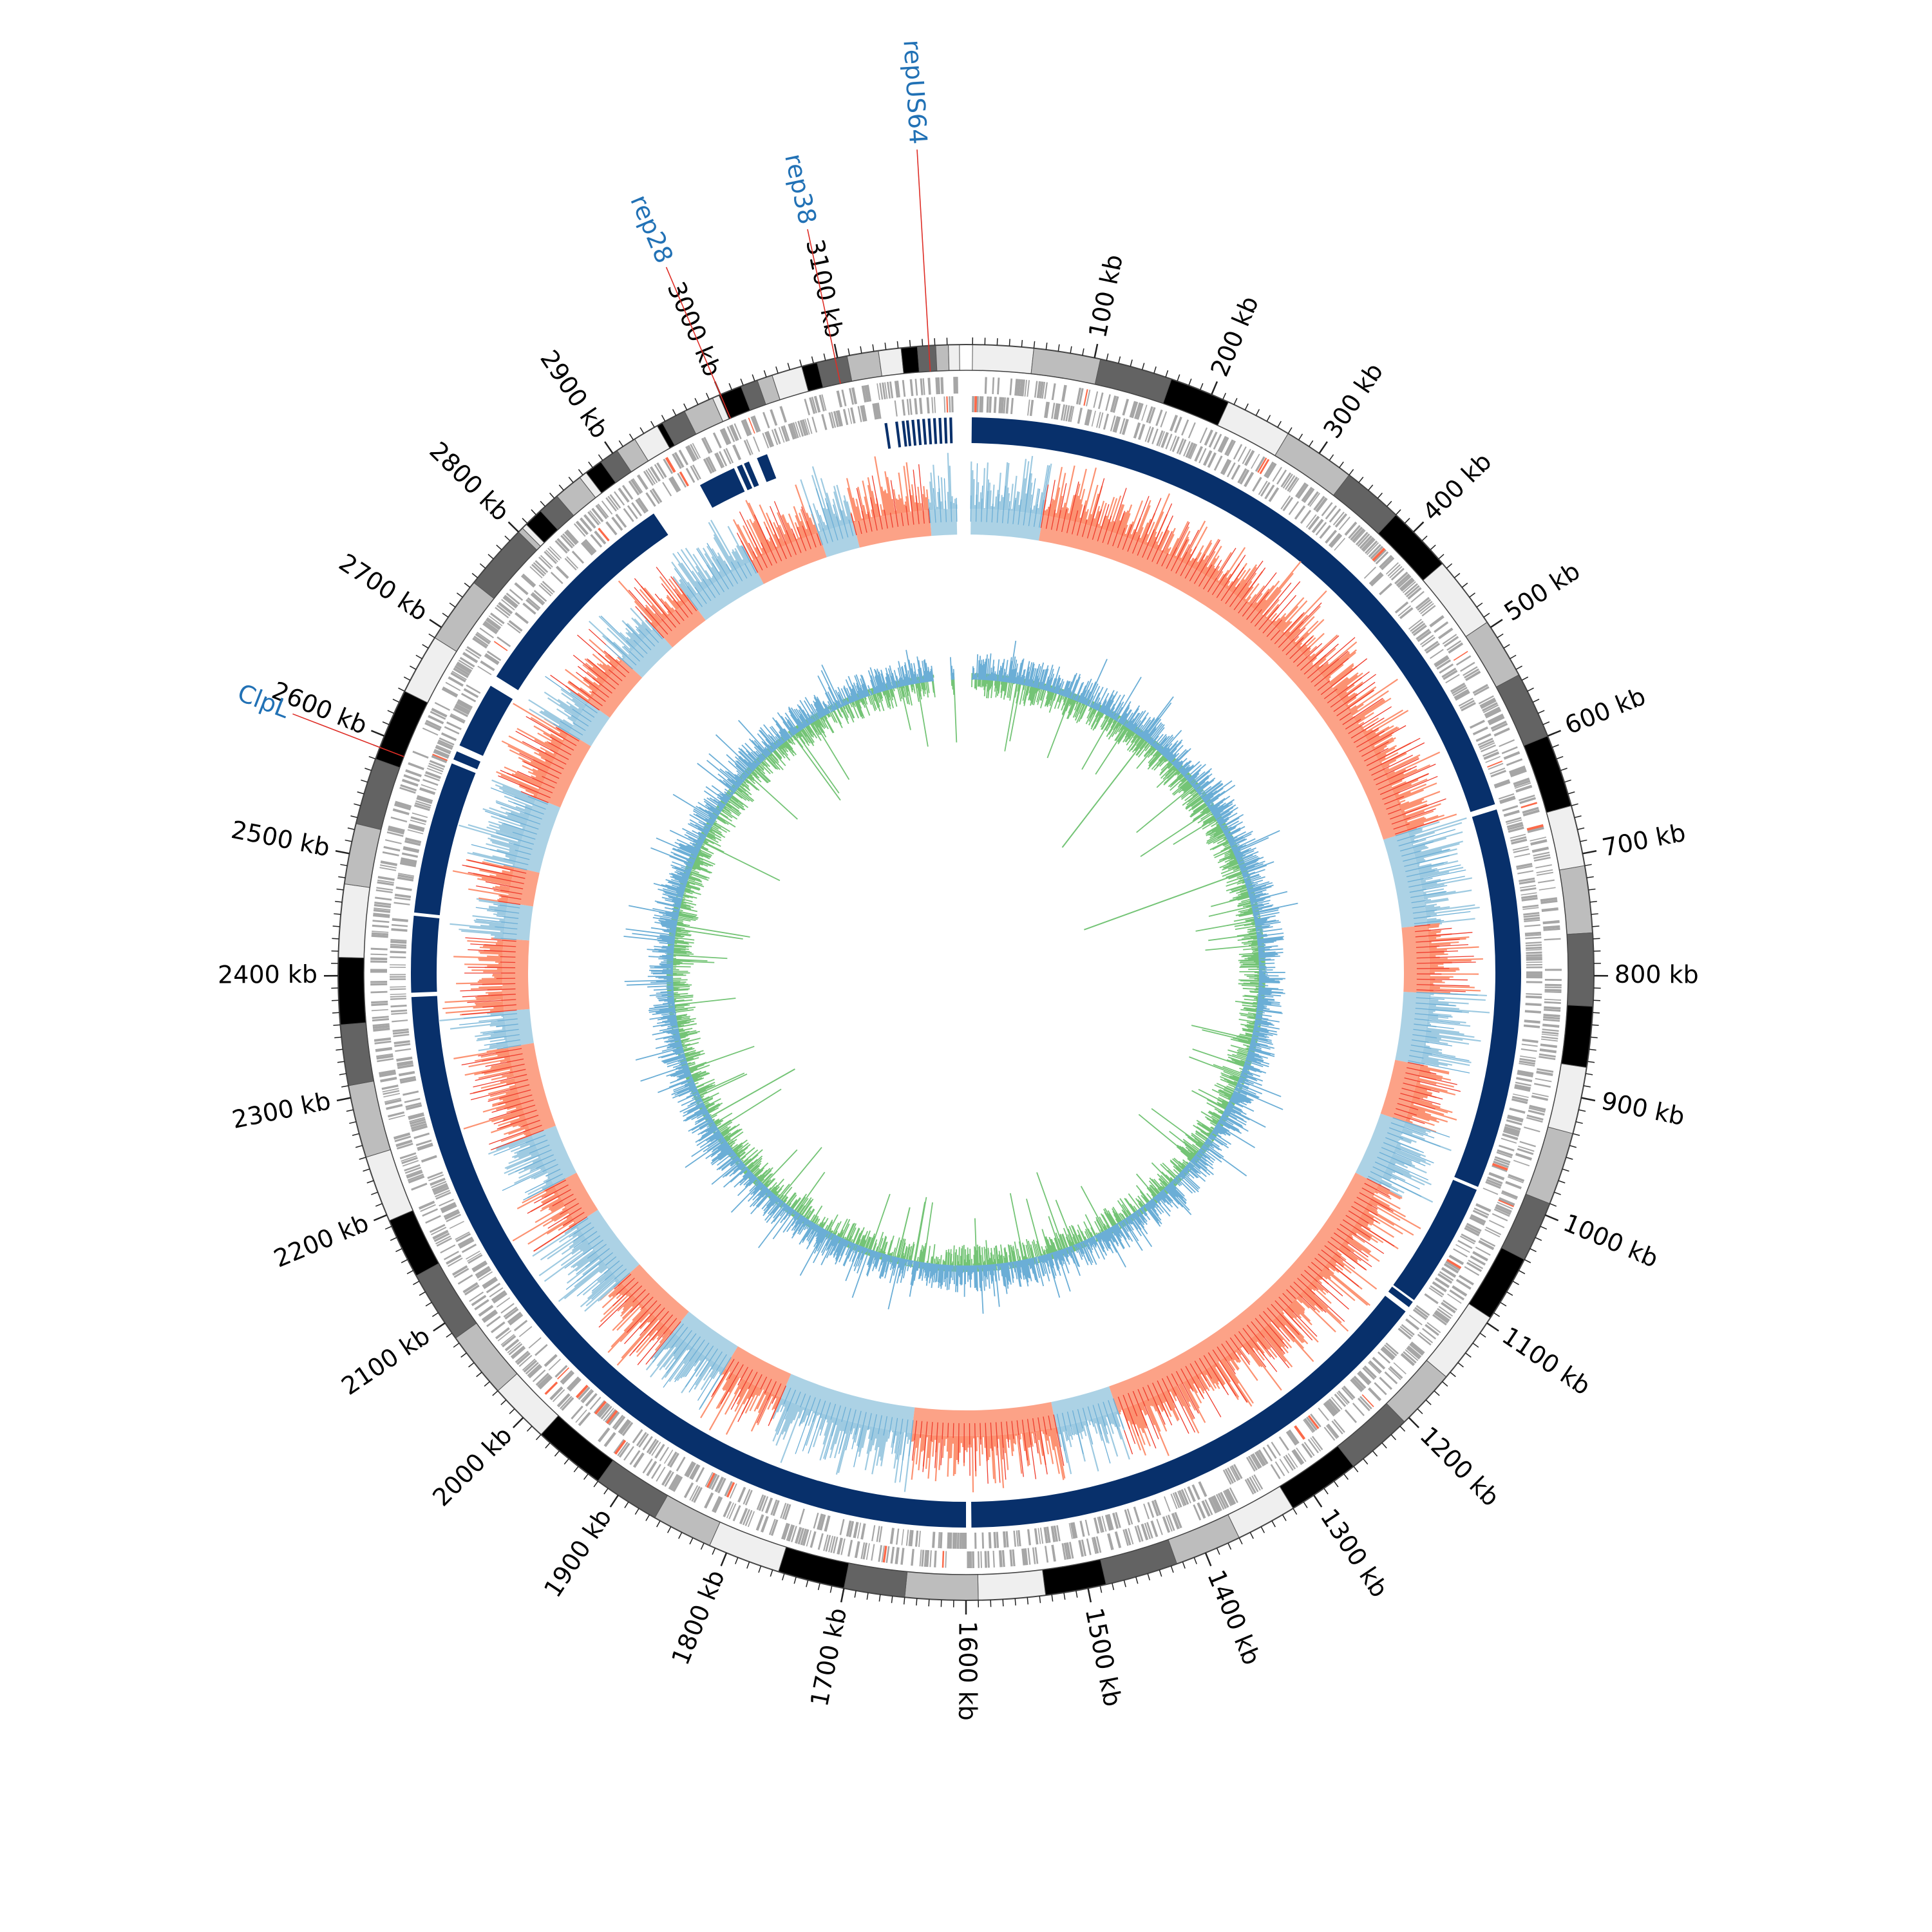 This screenshot has width=1932, height=1932. Describe the element at coordinates (609, 447) in the screenshot. I see `major-tick` at that location.